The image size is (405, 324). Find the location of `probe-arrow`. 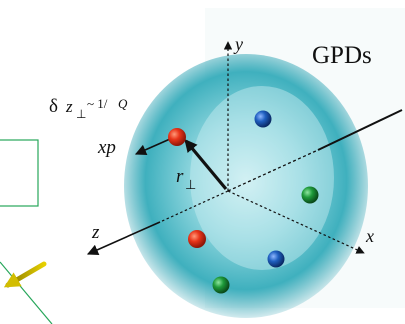

probe-arrow is located at coordinates (25, 274).